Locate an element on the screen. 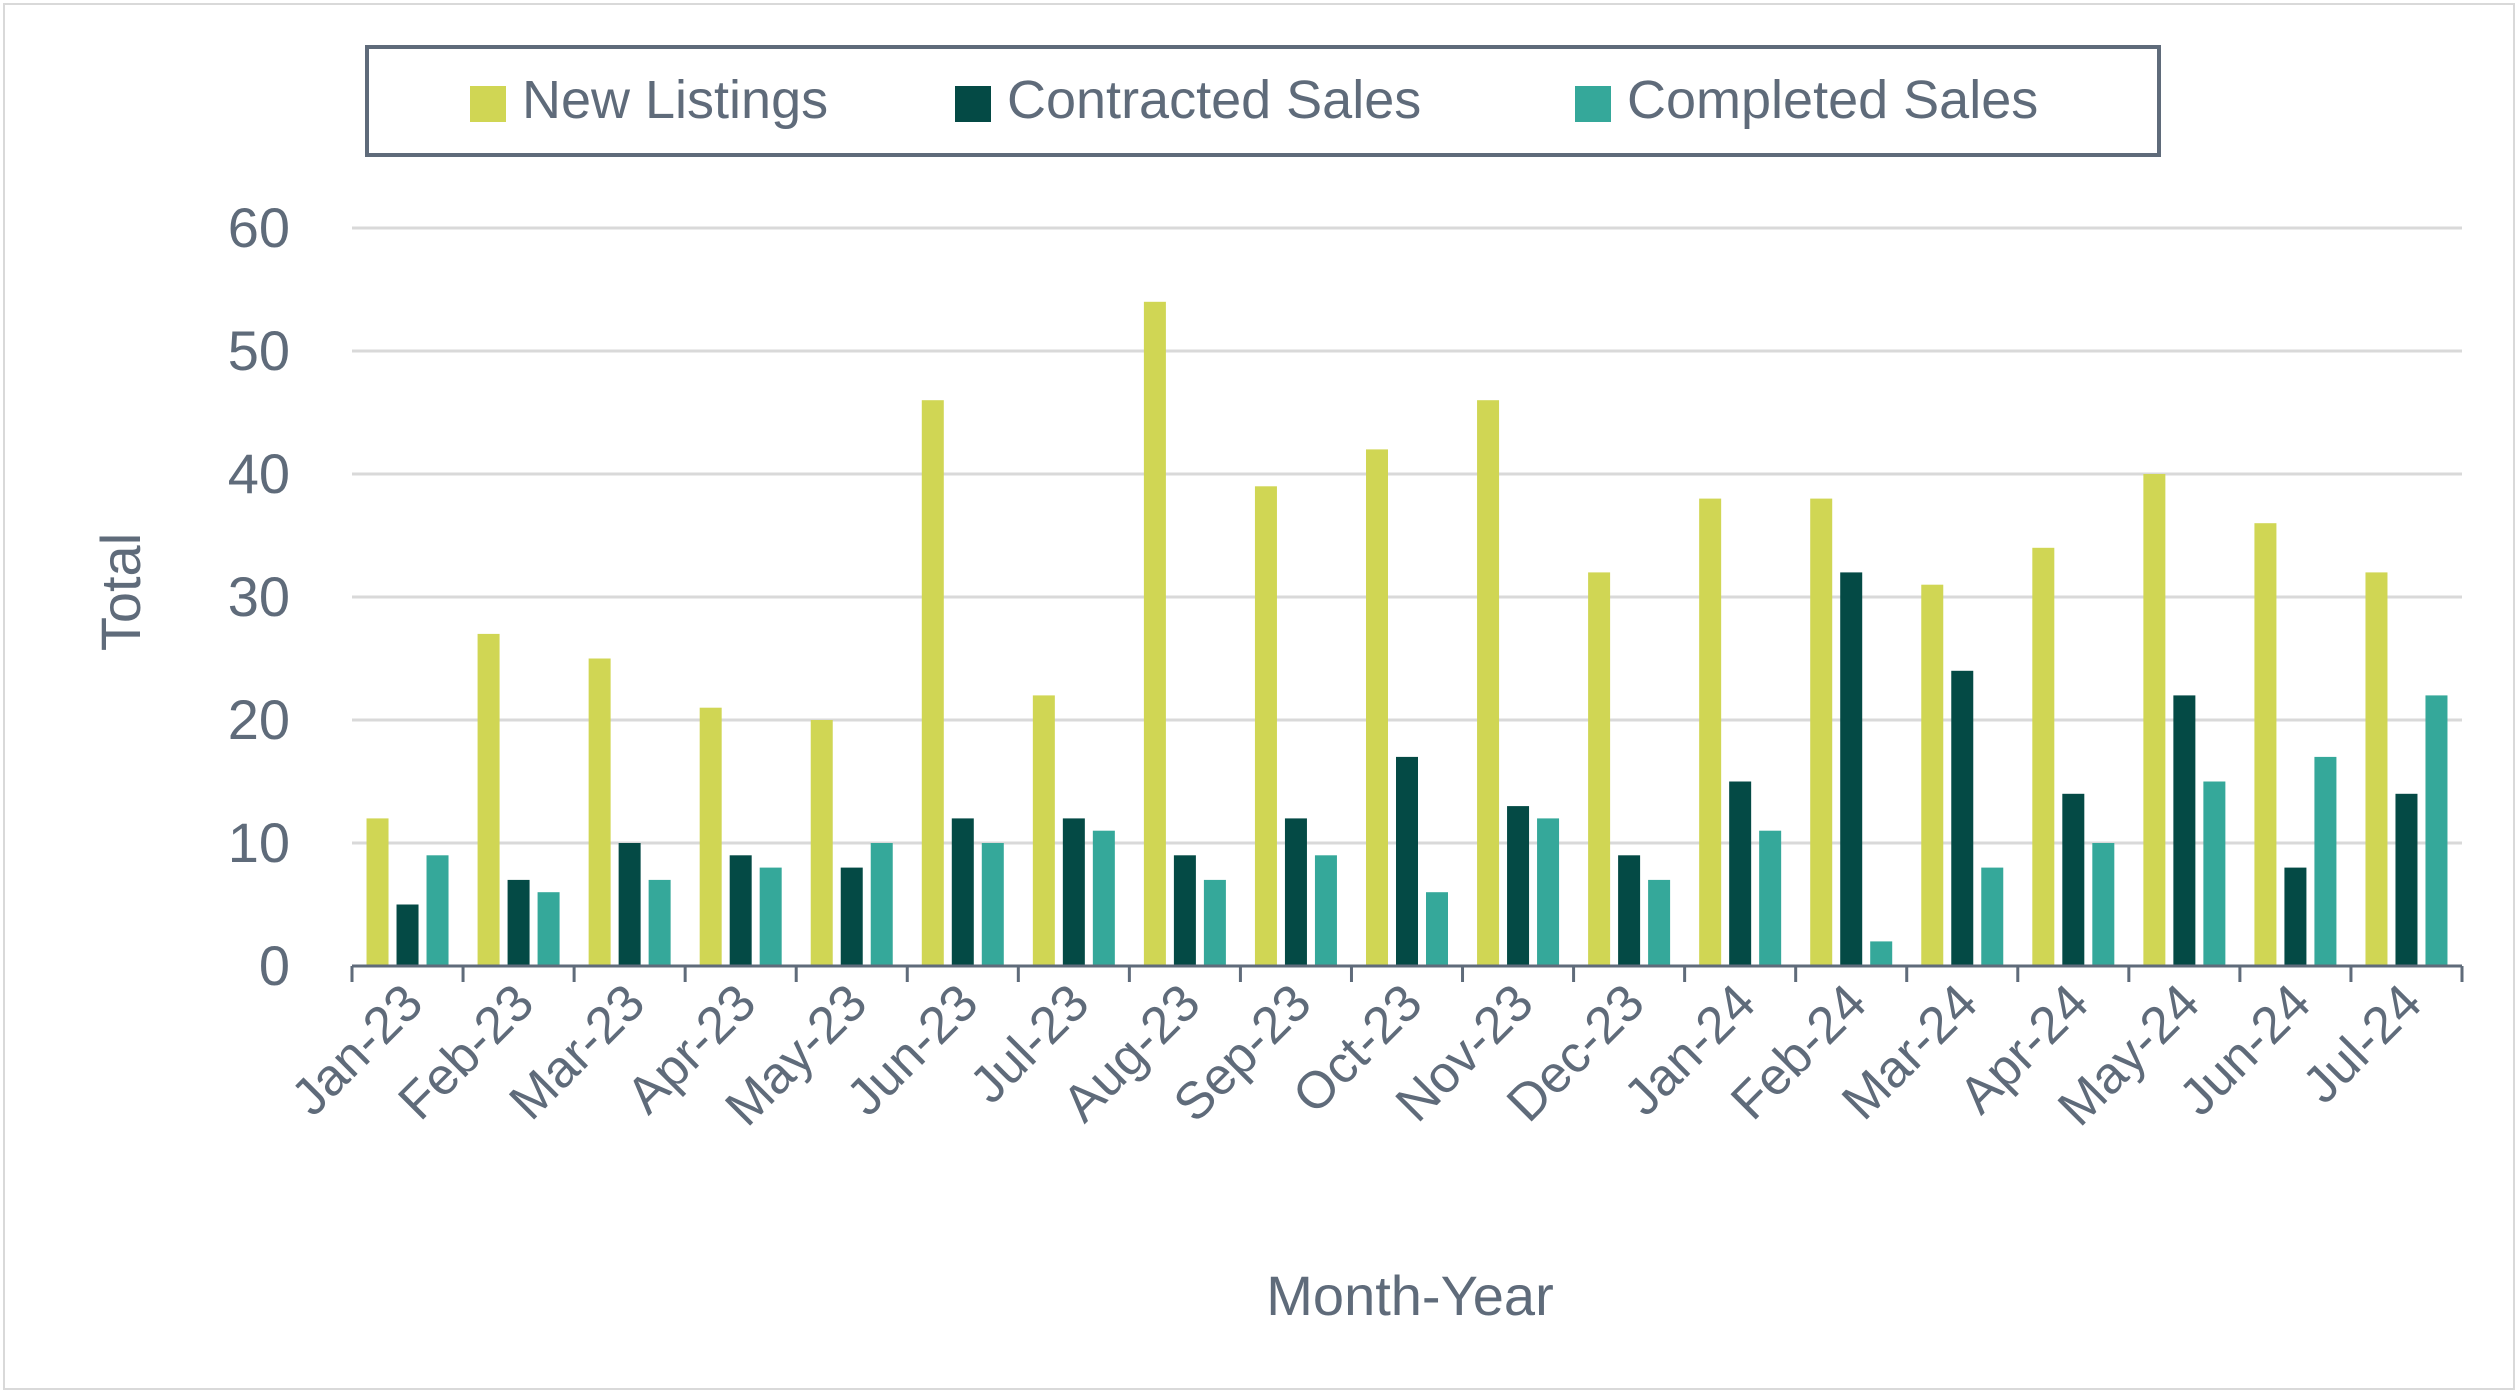 This screenshot has height=1397, width=2520. y-tick-label: 30 is located at coordinates (259, 596).